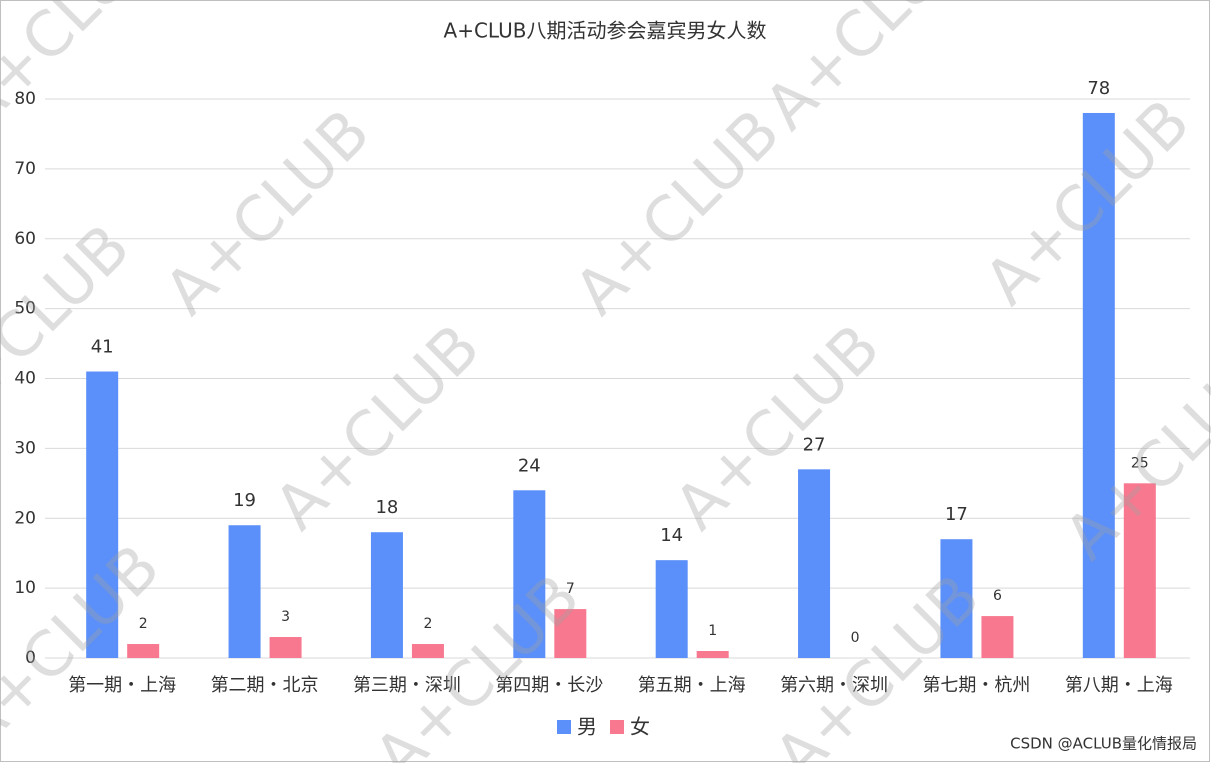 The width and height of the screenshot is (1211, 763). Describe the element at coordinates (25, 448) in the screenshot. I see `y-tick-label: 30` at that location.